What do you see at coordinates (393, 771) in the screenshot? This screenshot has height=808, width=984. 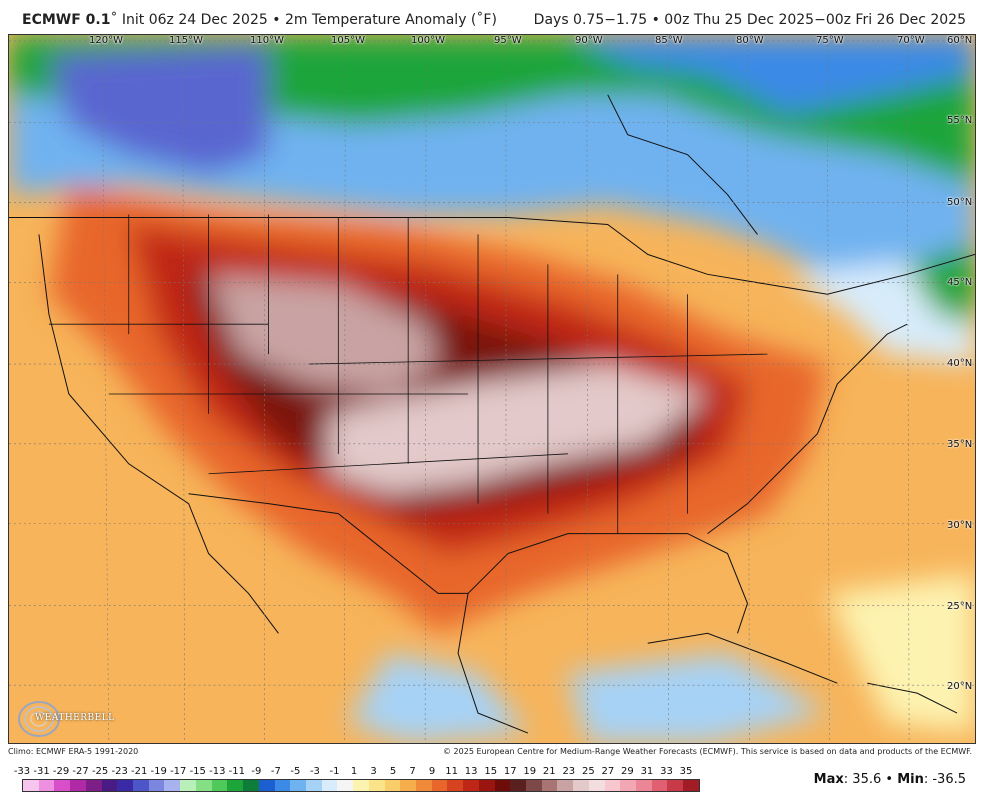 I see `legend-tick-label: 5` at bounding box center [393, 771].